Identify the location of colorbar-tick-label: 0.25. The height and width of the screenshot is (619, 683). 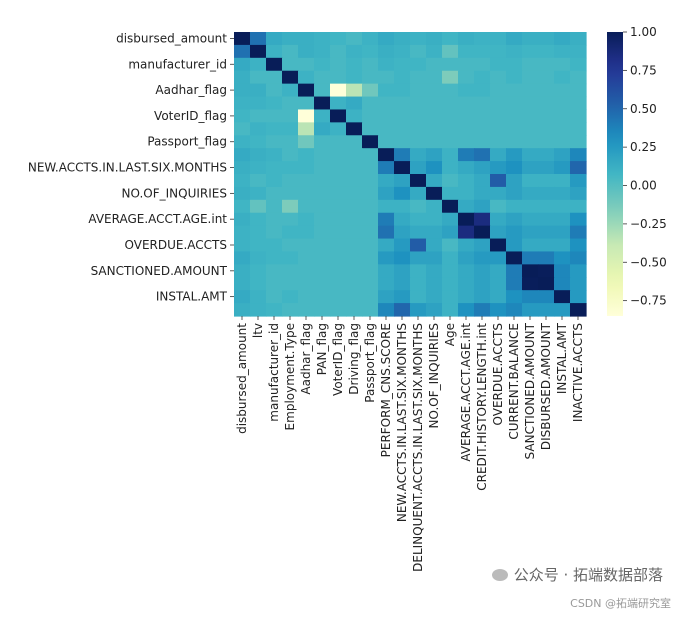
(643, 147).